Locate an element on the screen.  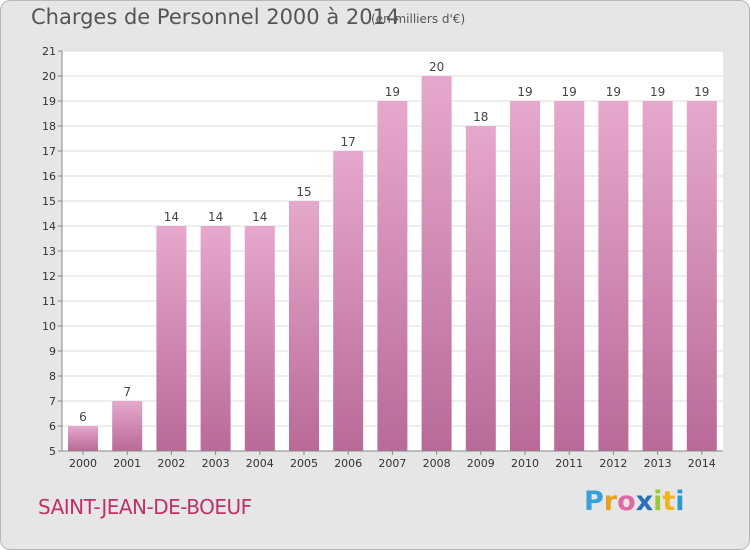
y-tick-label: 10 is located at coordinates (49, 326).